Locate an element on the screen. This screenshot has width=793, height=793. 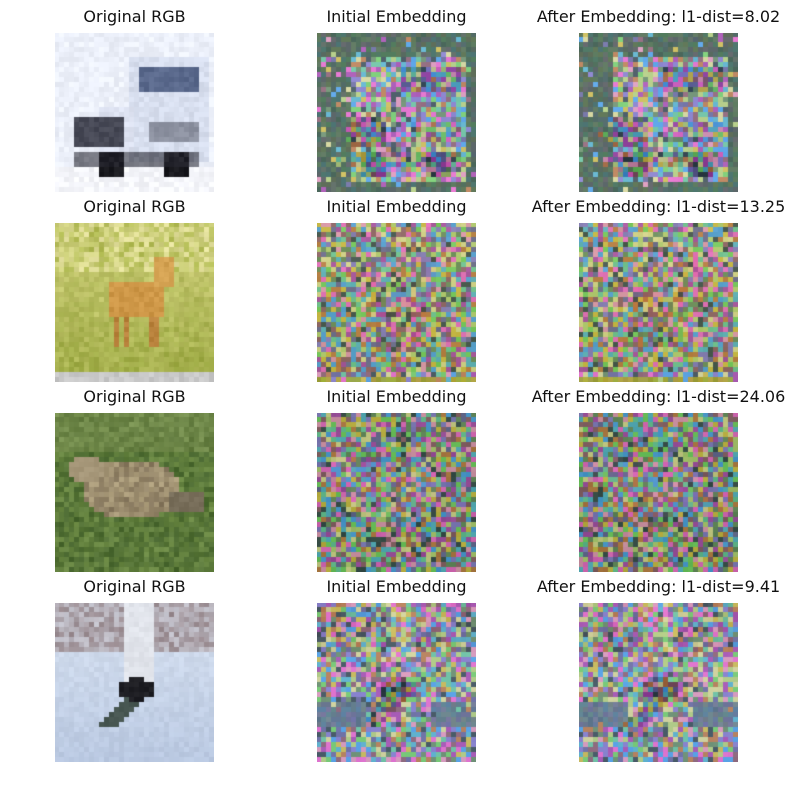
original-rgb-image-bird-on-grass is located at coordinates (134, 492).